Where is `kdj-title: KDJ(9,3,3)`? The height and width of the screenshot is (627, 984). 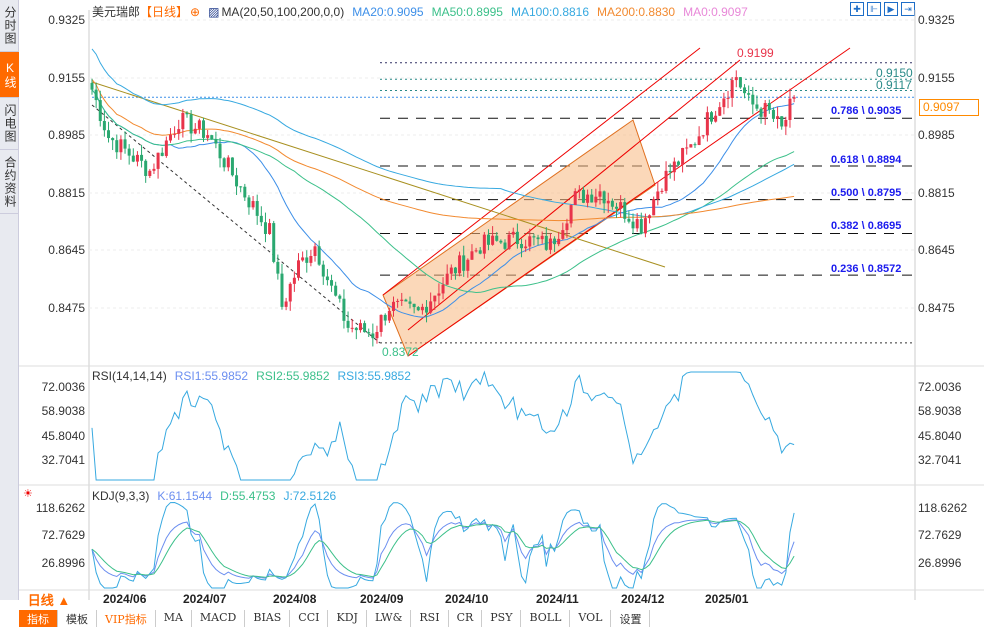 kdj-title: KDJ(9,3,3) is located at coordinates (121, 496).